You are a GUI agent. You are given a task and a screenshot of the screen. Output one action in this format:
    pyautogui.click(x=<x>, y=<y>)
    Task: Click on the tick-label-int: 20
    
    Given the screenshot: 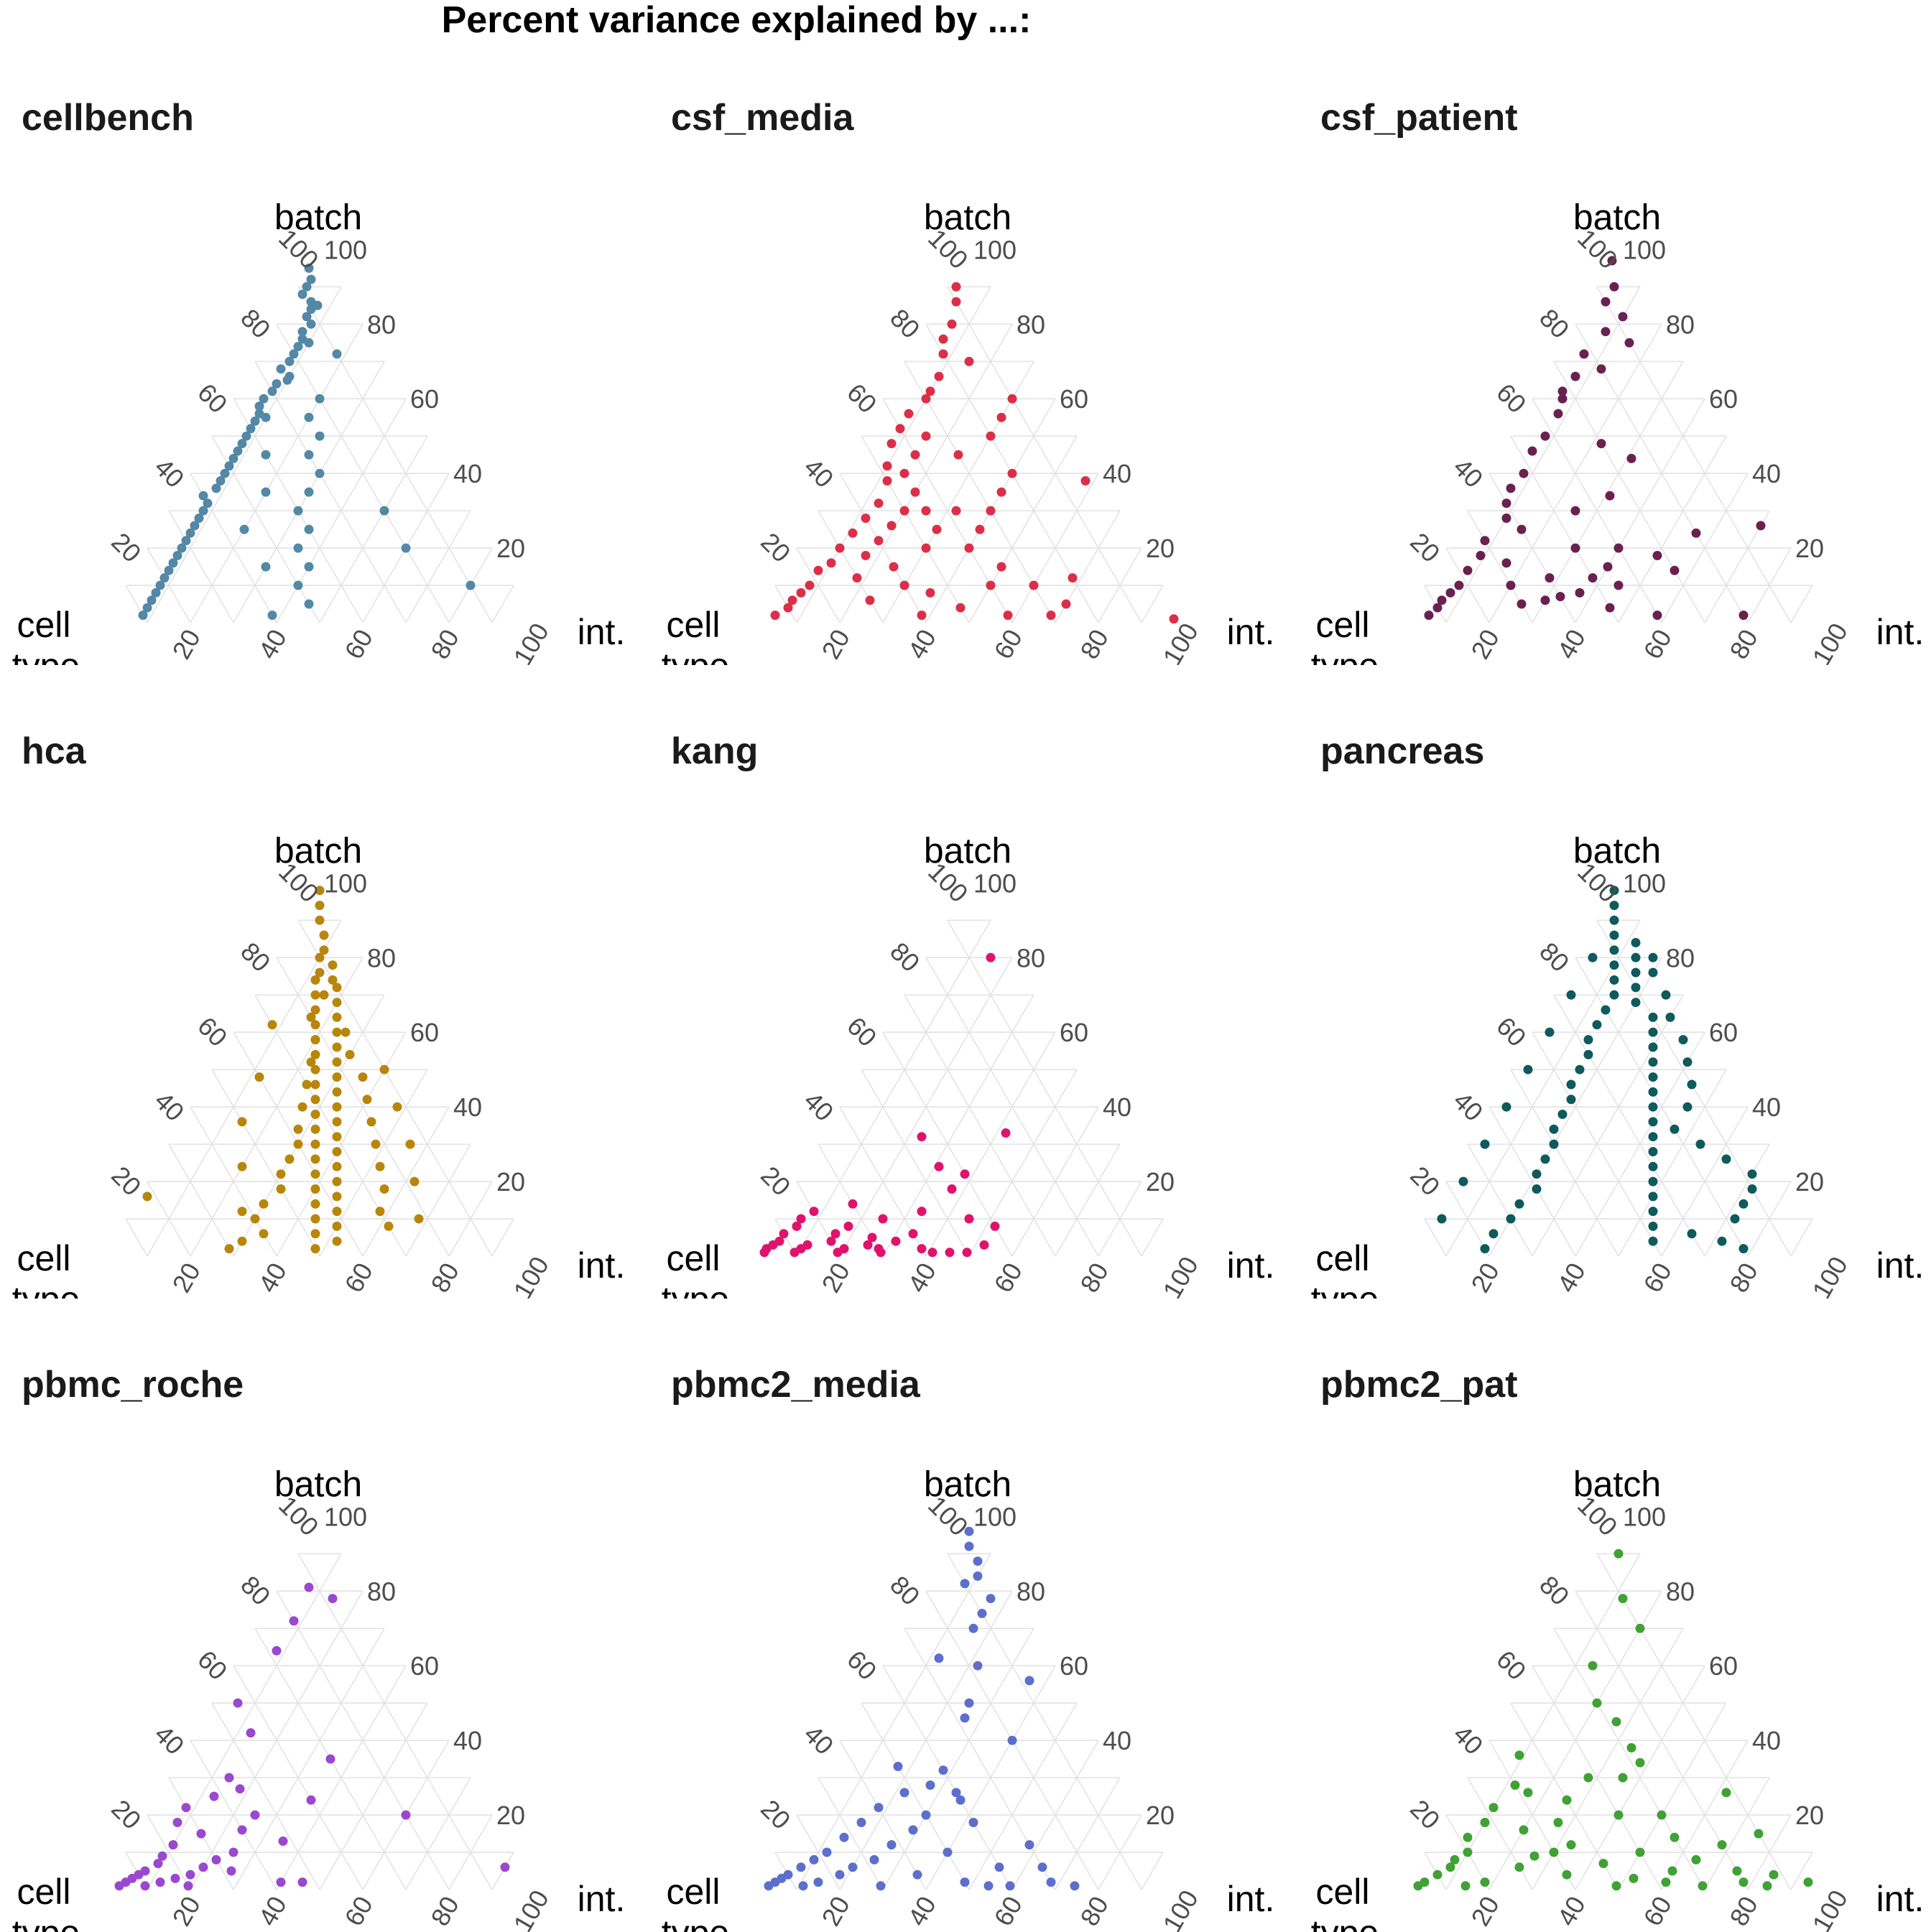 What is the action you would take?
    pyautogui.click(x=1485, y=1911)
    